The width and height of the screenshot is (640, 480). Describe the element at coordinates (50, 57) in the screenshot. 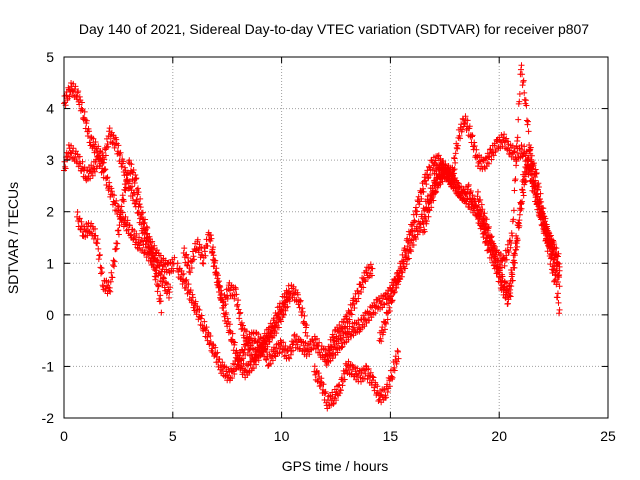

I see `y-tick-label: 5` at that location.